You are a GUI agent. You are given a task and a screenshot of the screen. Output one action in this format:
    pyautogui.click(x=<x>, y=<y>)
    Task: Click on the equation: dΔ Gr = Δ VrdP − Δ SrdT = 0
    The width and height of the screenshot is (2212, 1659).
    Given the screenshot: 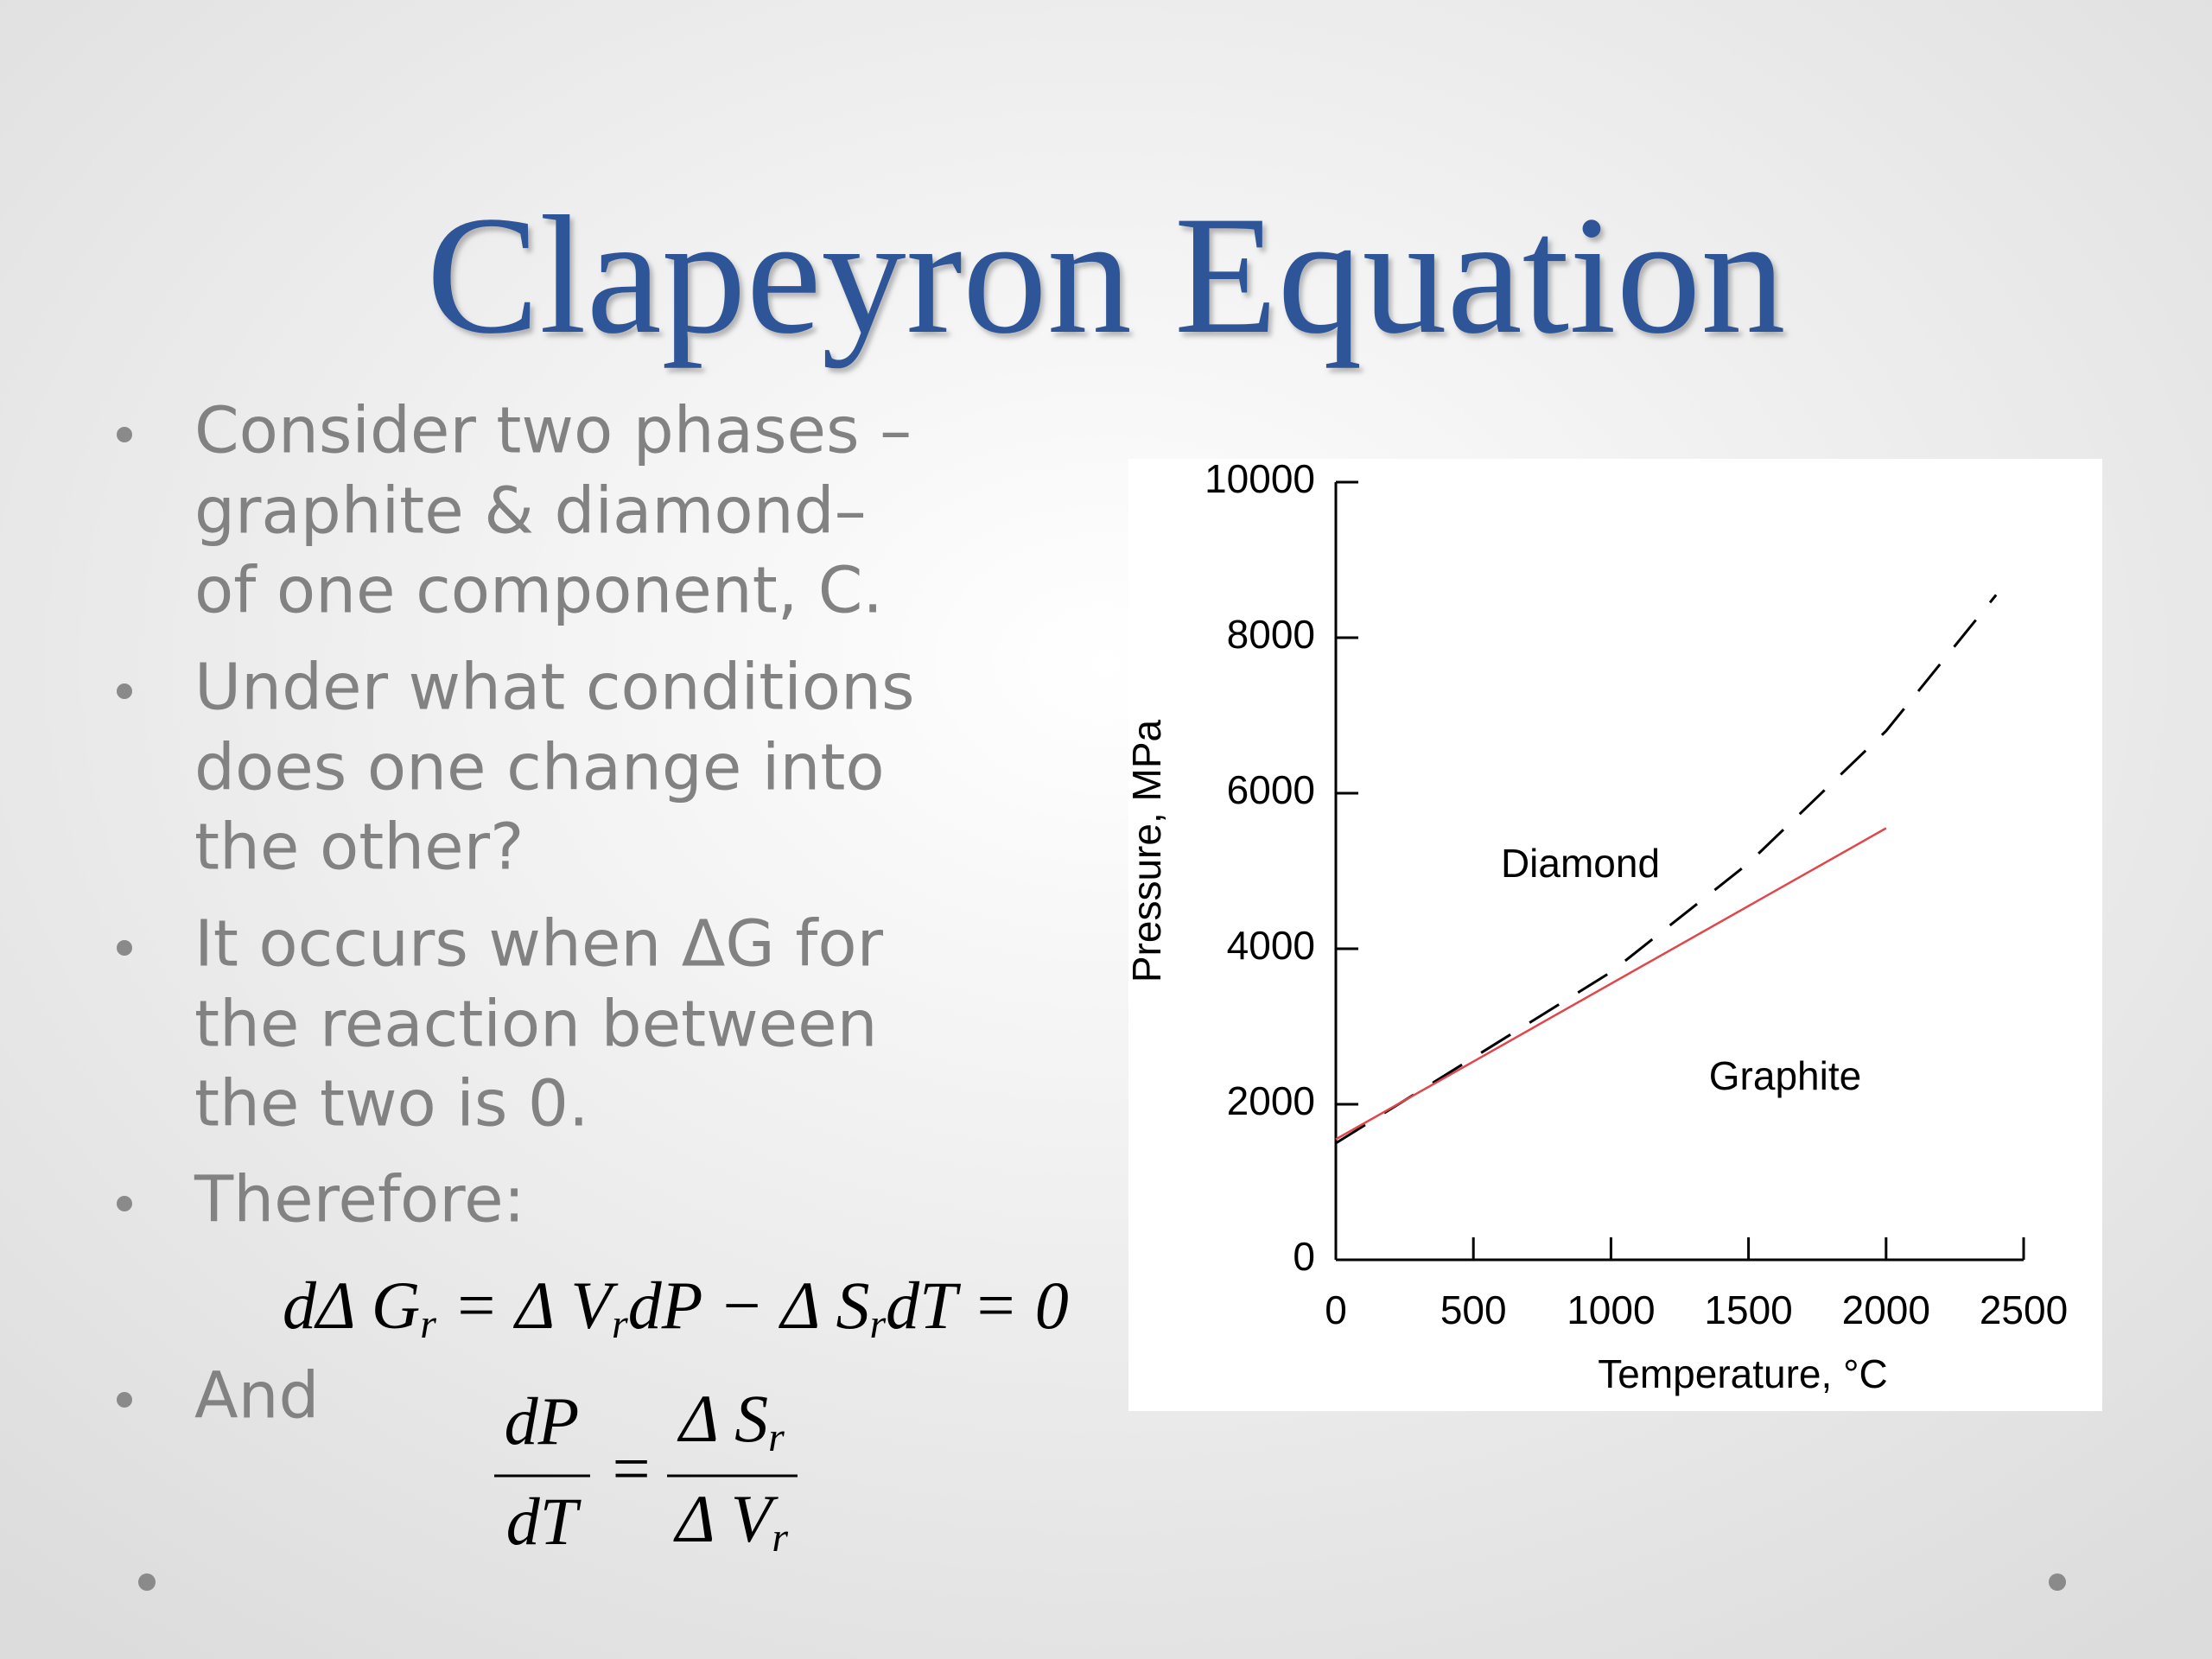 What is the action you would take?
    pyautogui.click(x=676, y=1307)
    